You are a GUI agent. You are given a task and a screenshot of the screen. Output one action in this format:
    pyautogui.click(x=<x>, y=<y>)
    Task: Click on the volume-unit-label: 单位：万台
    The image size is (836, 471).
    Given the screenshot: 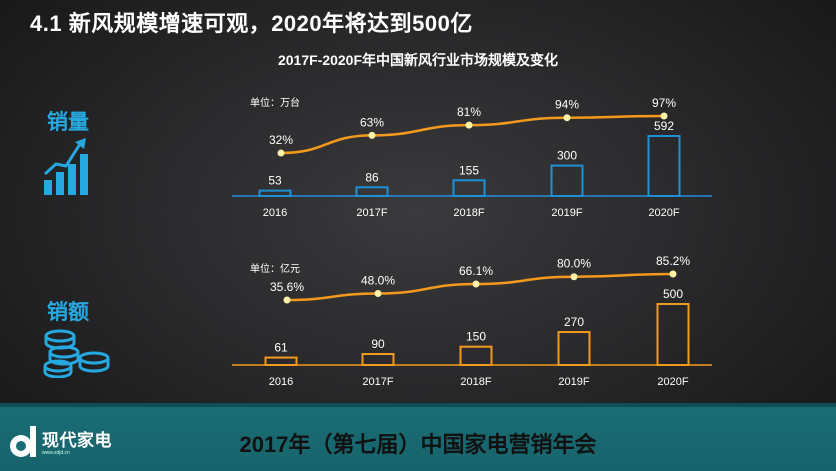 What is the action you would take?
    pyautogui.click(x=275, y=102)
    